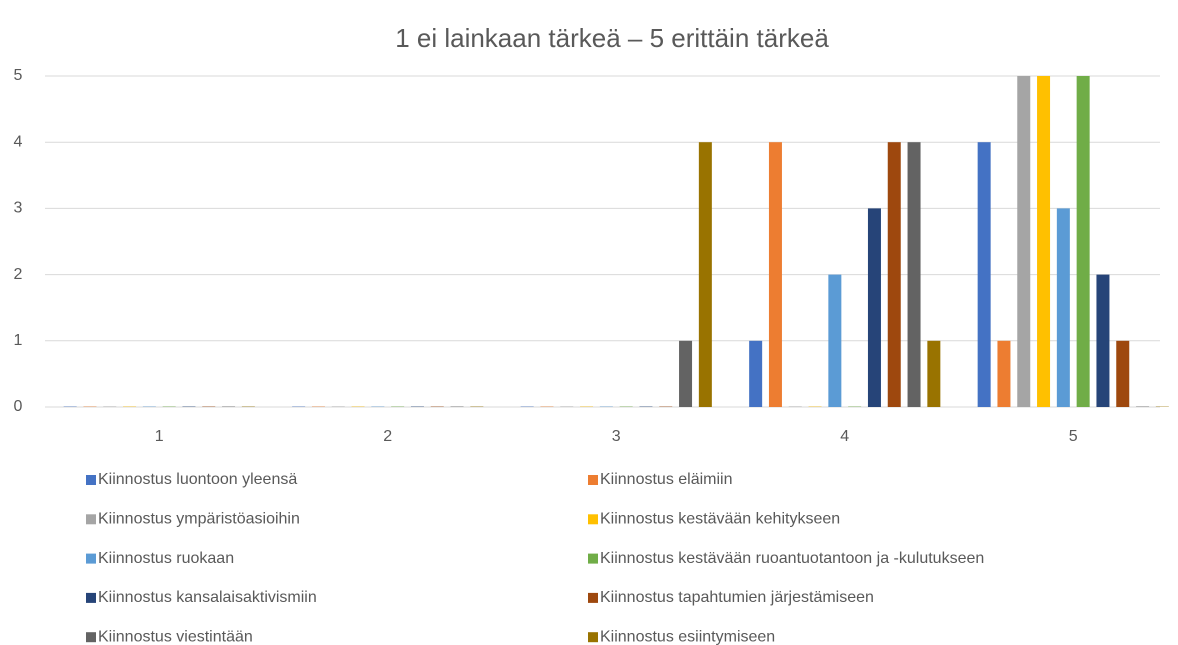 The width and height of the screenshot is (1178, 645). I want to click on legend-label: Kiinnostus esiintymiseen, so click(687, 636).